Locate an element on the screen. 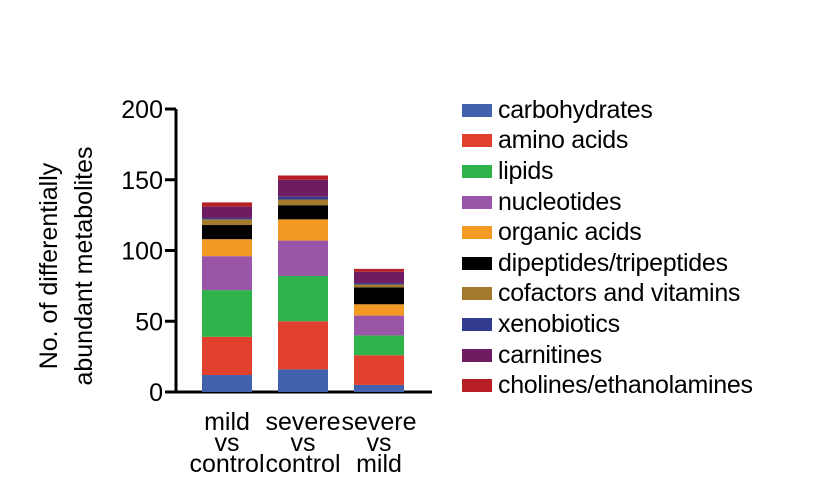 This screenshot has height=496, width=813. legend-item: nucleotides is located at coordinates (607, 202).